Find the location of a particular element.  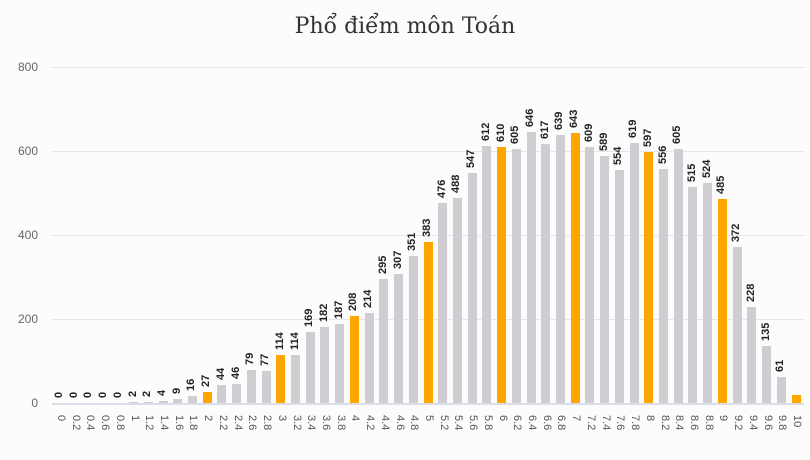

x-tick-label: 3.4 is located at coordinates (311, 423).